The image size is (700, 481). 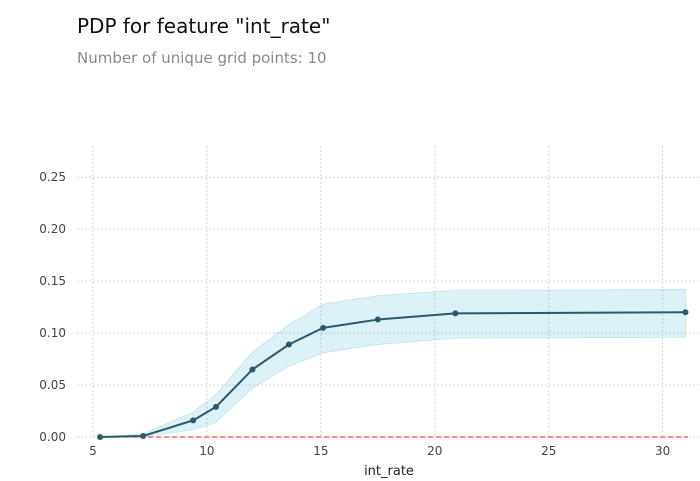 What do you see at coordinates (389, 471) in the screenshot?
I see `x-axis-label: int_rate` at bounding box center [389, 471].